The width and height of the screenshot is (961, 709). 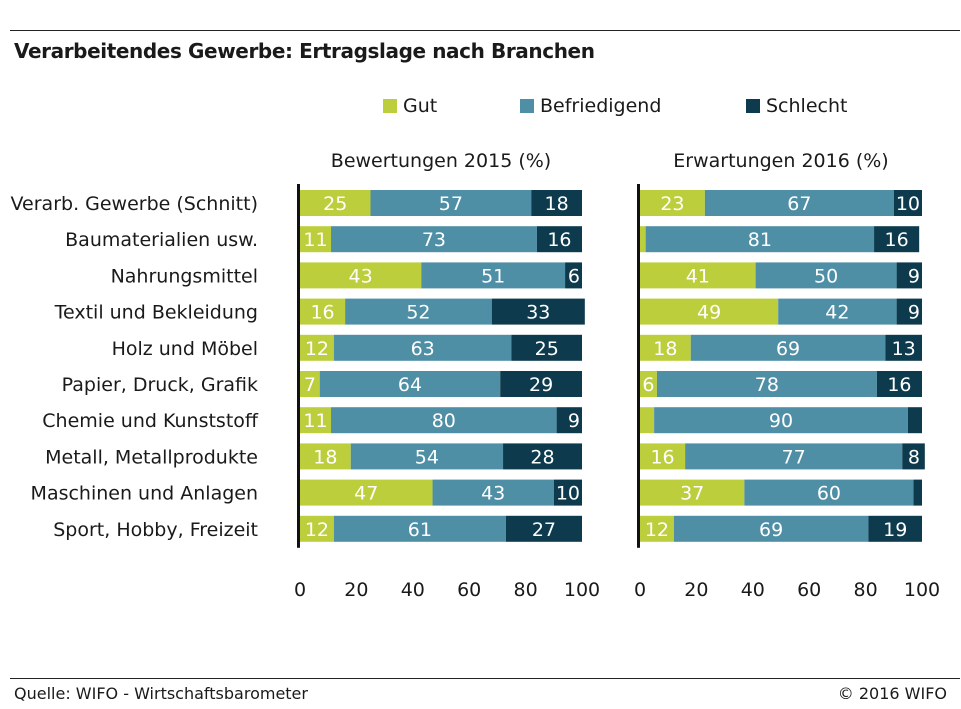 What do you see at coordinates (600, 106) in the screenshot?
I see `legend-label-1: Befriedigend` at bounding box center [600, 106].